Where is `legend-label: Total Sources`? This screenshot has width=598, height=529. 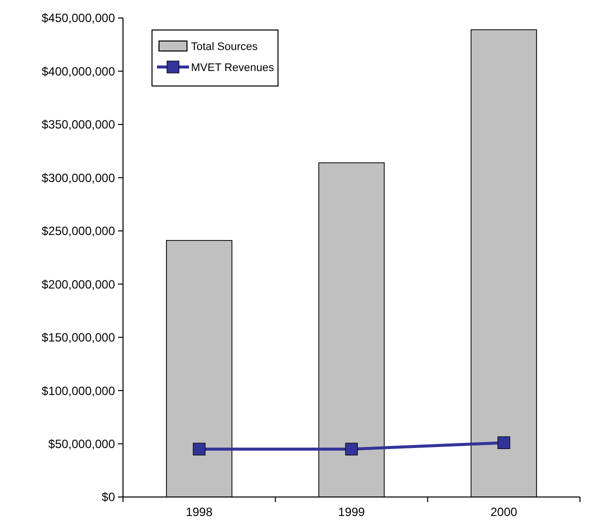 legend-label: Total Sources is located at coordinates (224, 46).